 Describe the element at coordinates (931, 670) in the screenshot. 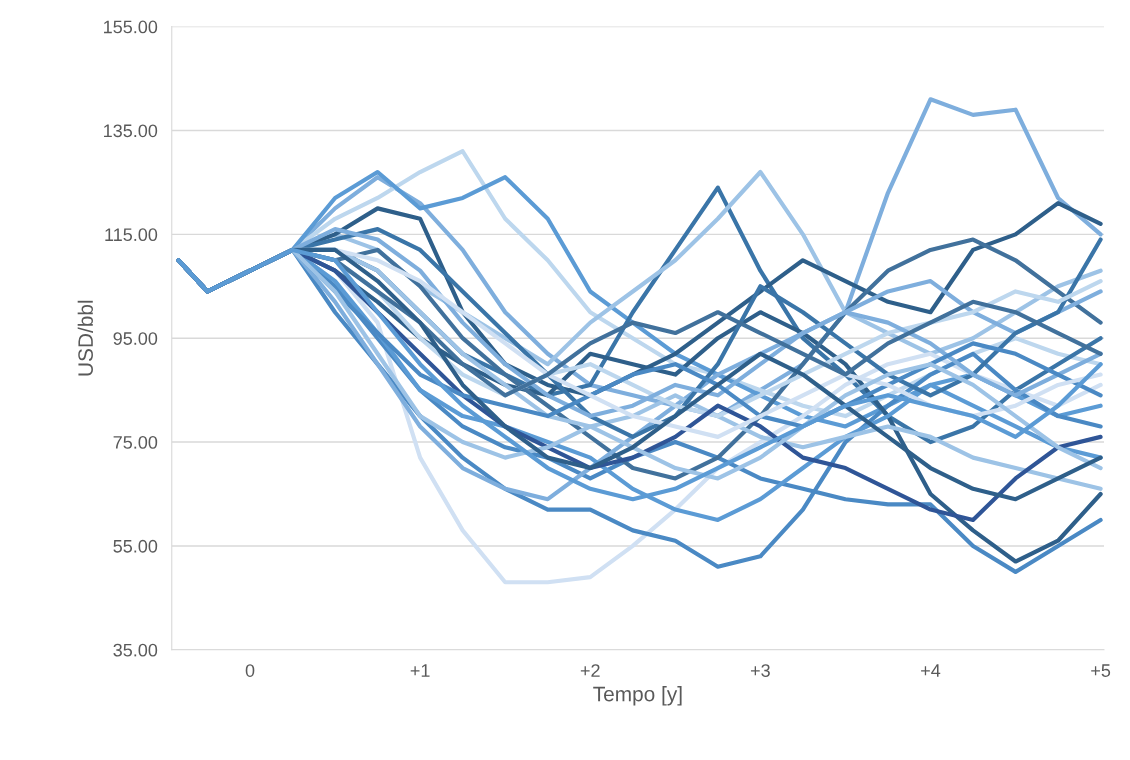

I see `x-tick-label: +4` at that location.